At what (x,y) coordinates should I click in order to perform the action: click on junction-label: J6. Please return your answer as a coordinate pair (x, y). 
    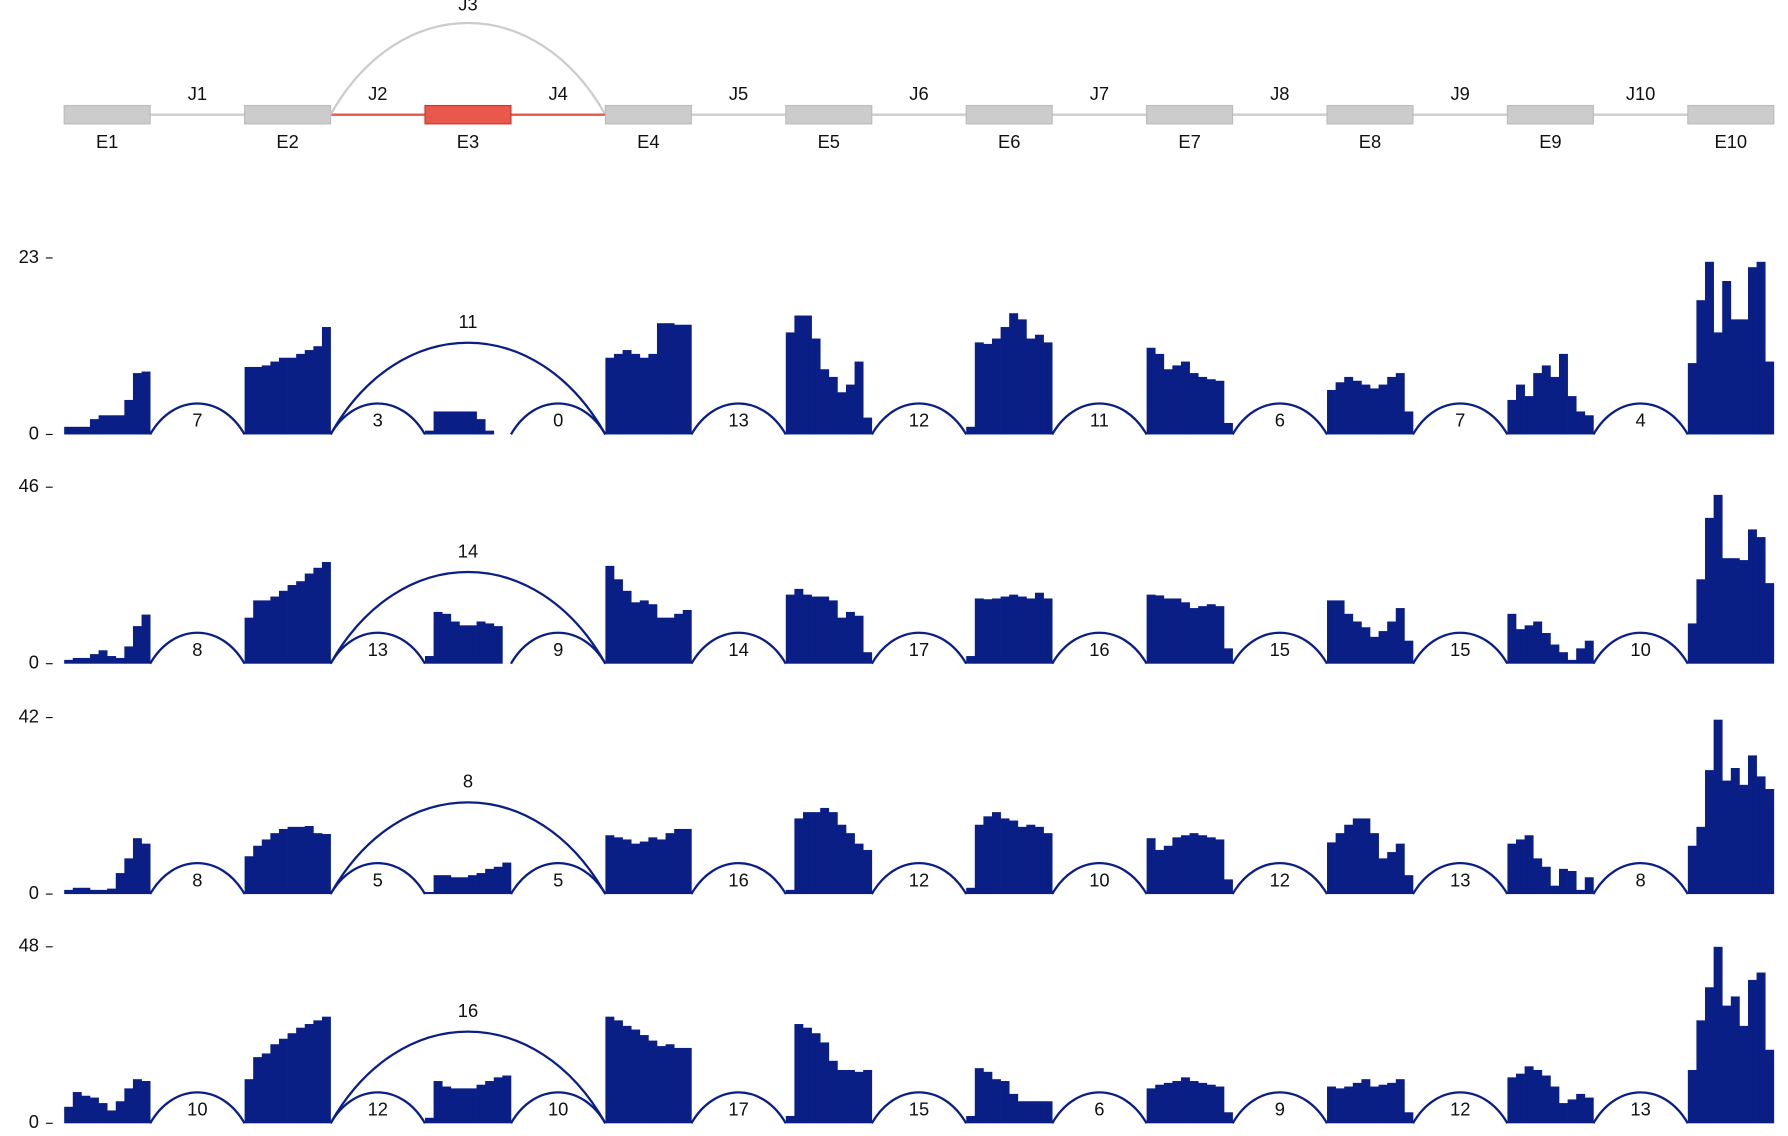
    Looking at the image, I should click on (918, 93).